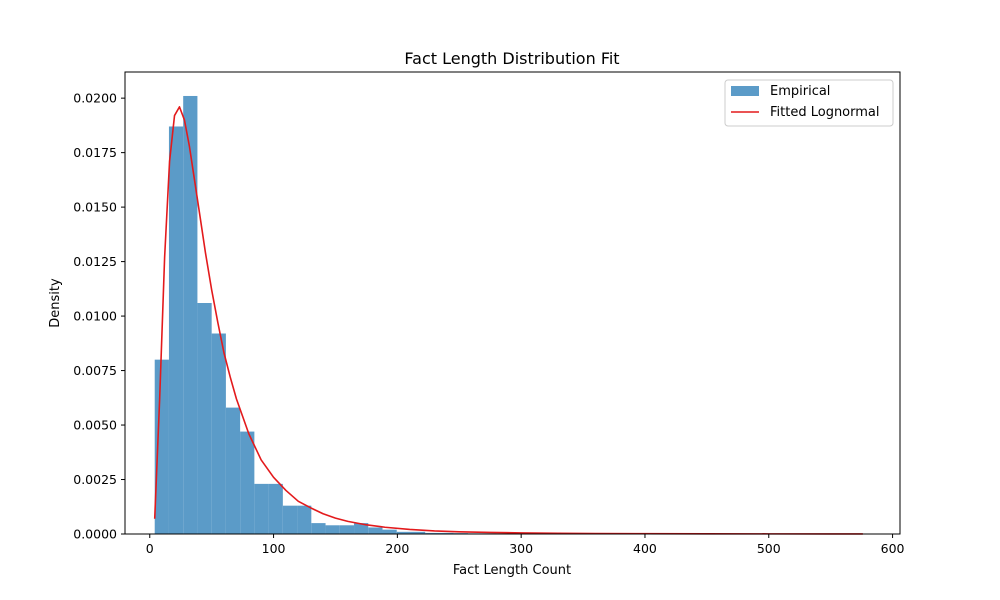 This screenshot has height=600, width=1000. I want to click on y-tick-label-7: 0.0175, so click(95, 152).